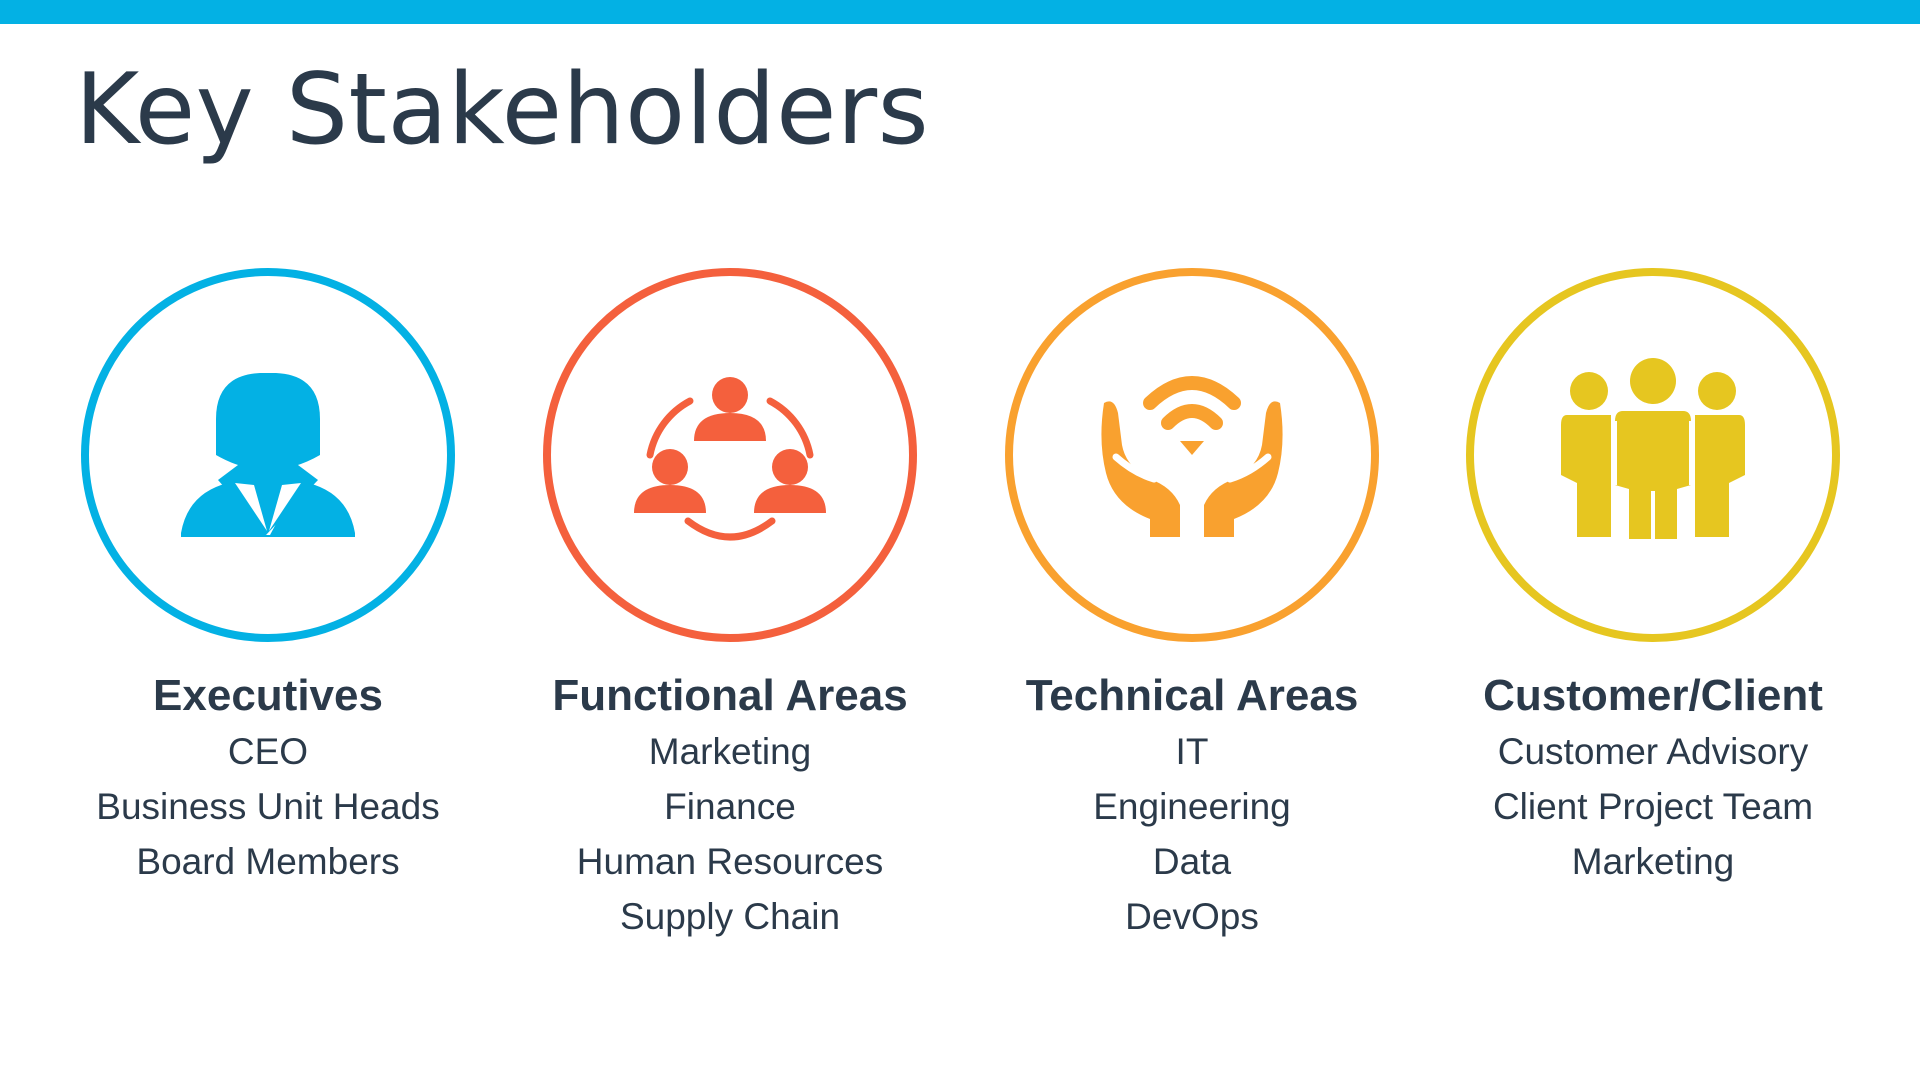  I want to click on list-item: Supply Chain, so click(730, 916).